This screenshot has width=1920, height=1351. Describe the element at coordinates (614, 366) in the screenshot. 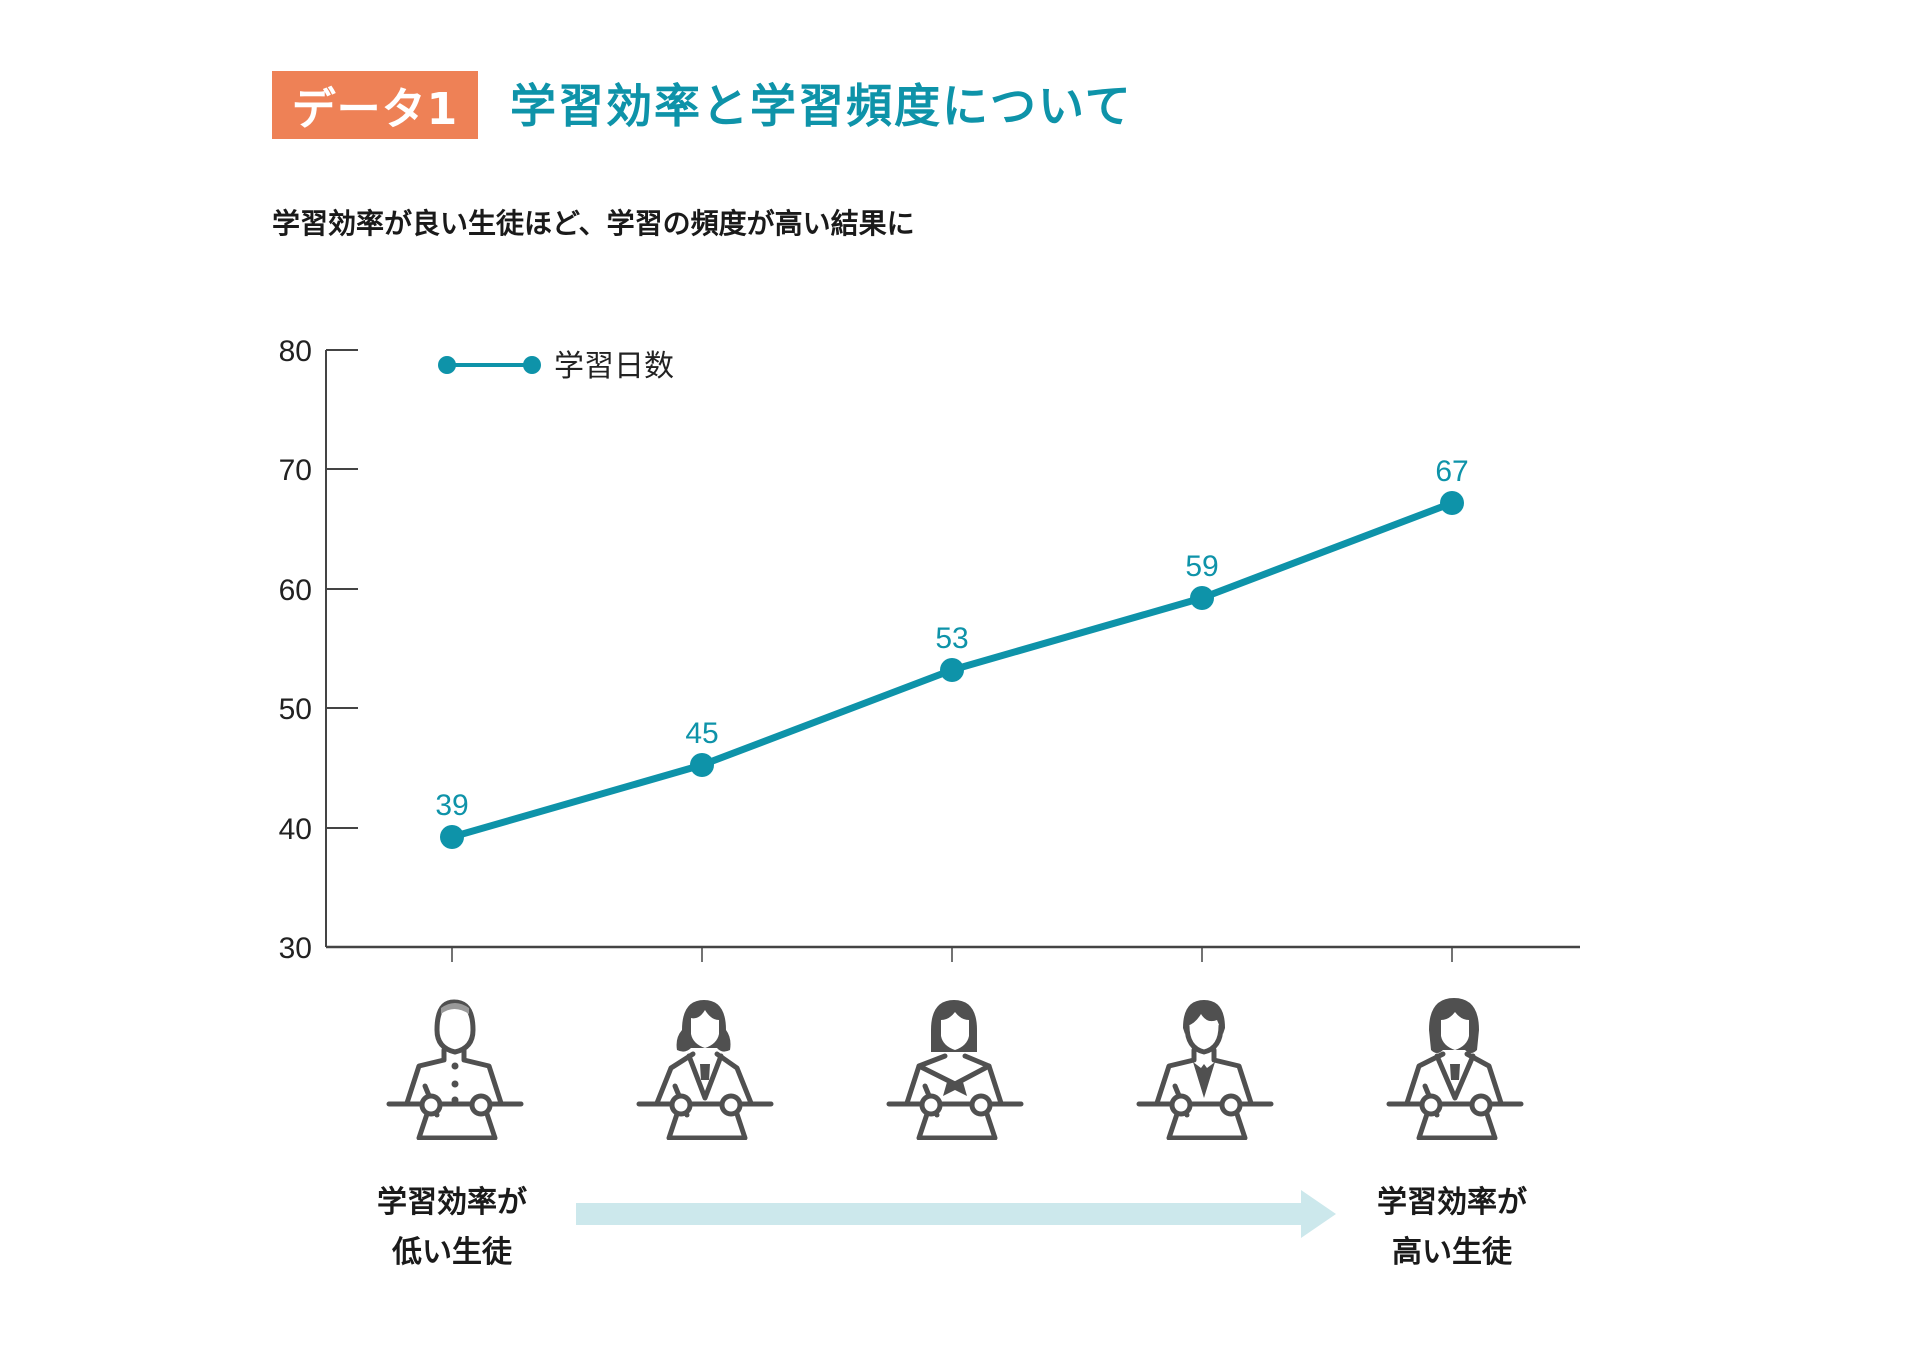

I see `legend-label: 学習日数` at that location.